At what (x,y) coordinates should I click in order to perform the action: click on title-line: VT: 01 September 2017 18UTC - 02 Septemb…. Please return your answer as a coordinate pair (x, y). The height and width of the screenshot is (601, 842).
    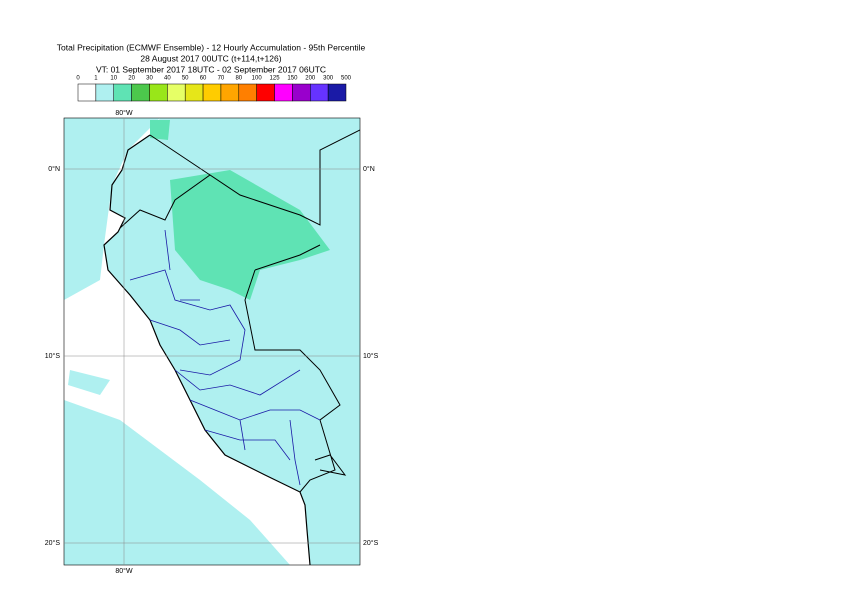
    Looking at the image, I should click on (211, 69).